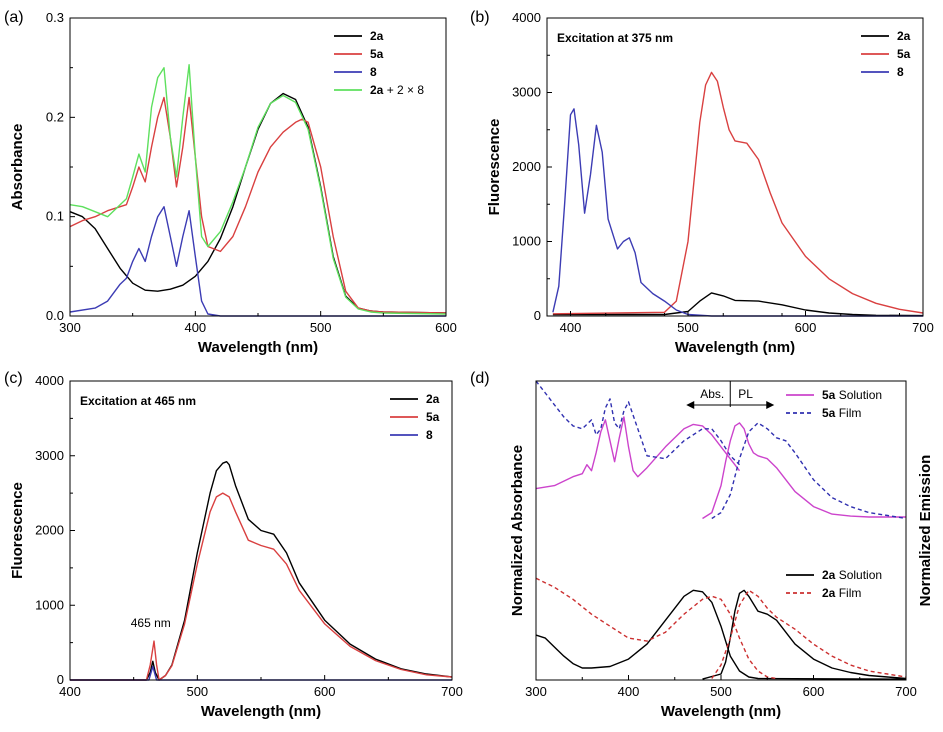 The image size is (943, 732). I want to click on legend-entry-bold-d-bottom-1: 2a, so click(829, 593).